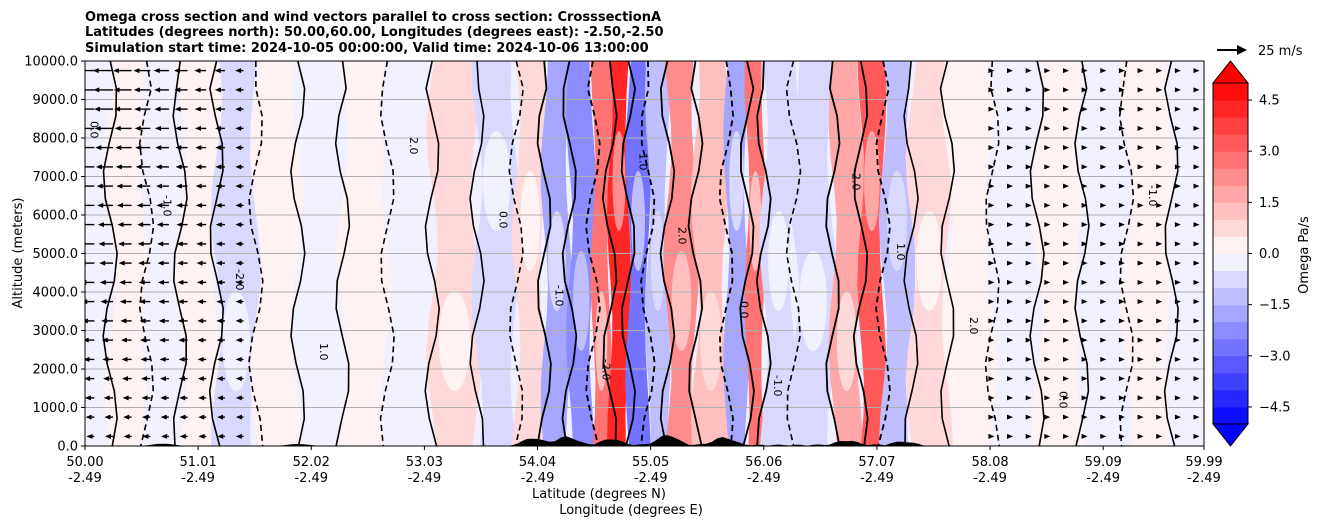 The width and height of the screenshot is (1320, 526). I want to click on y-tick-label: 6000.0, so click(56, 216).